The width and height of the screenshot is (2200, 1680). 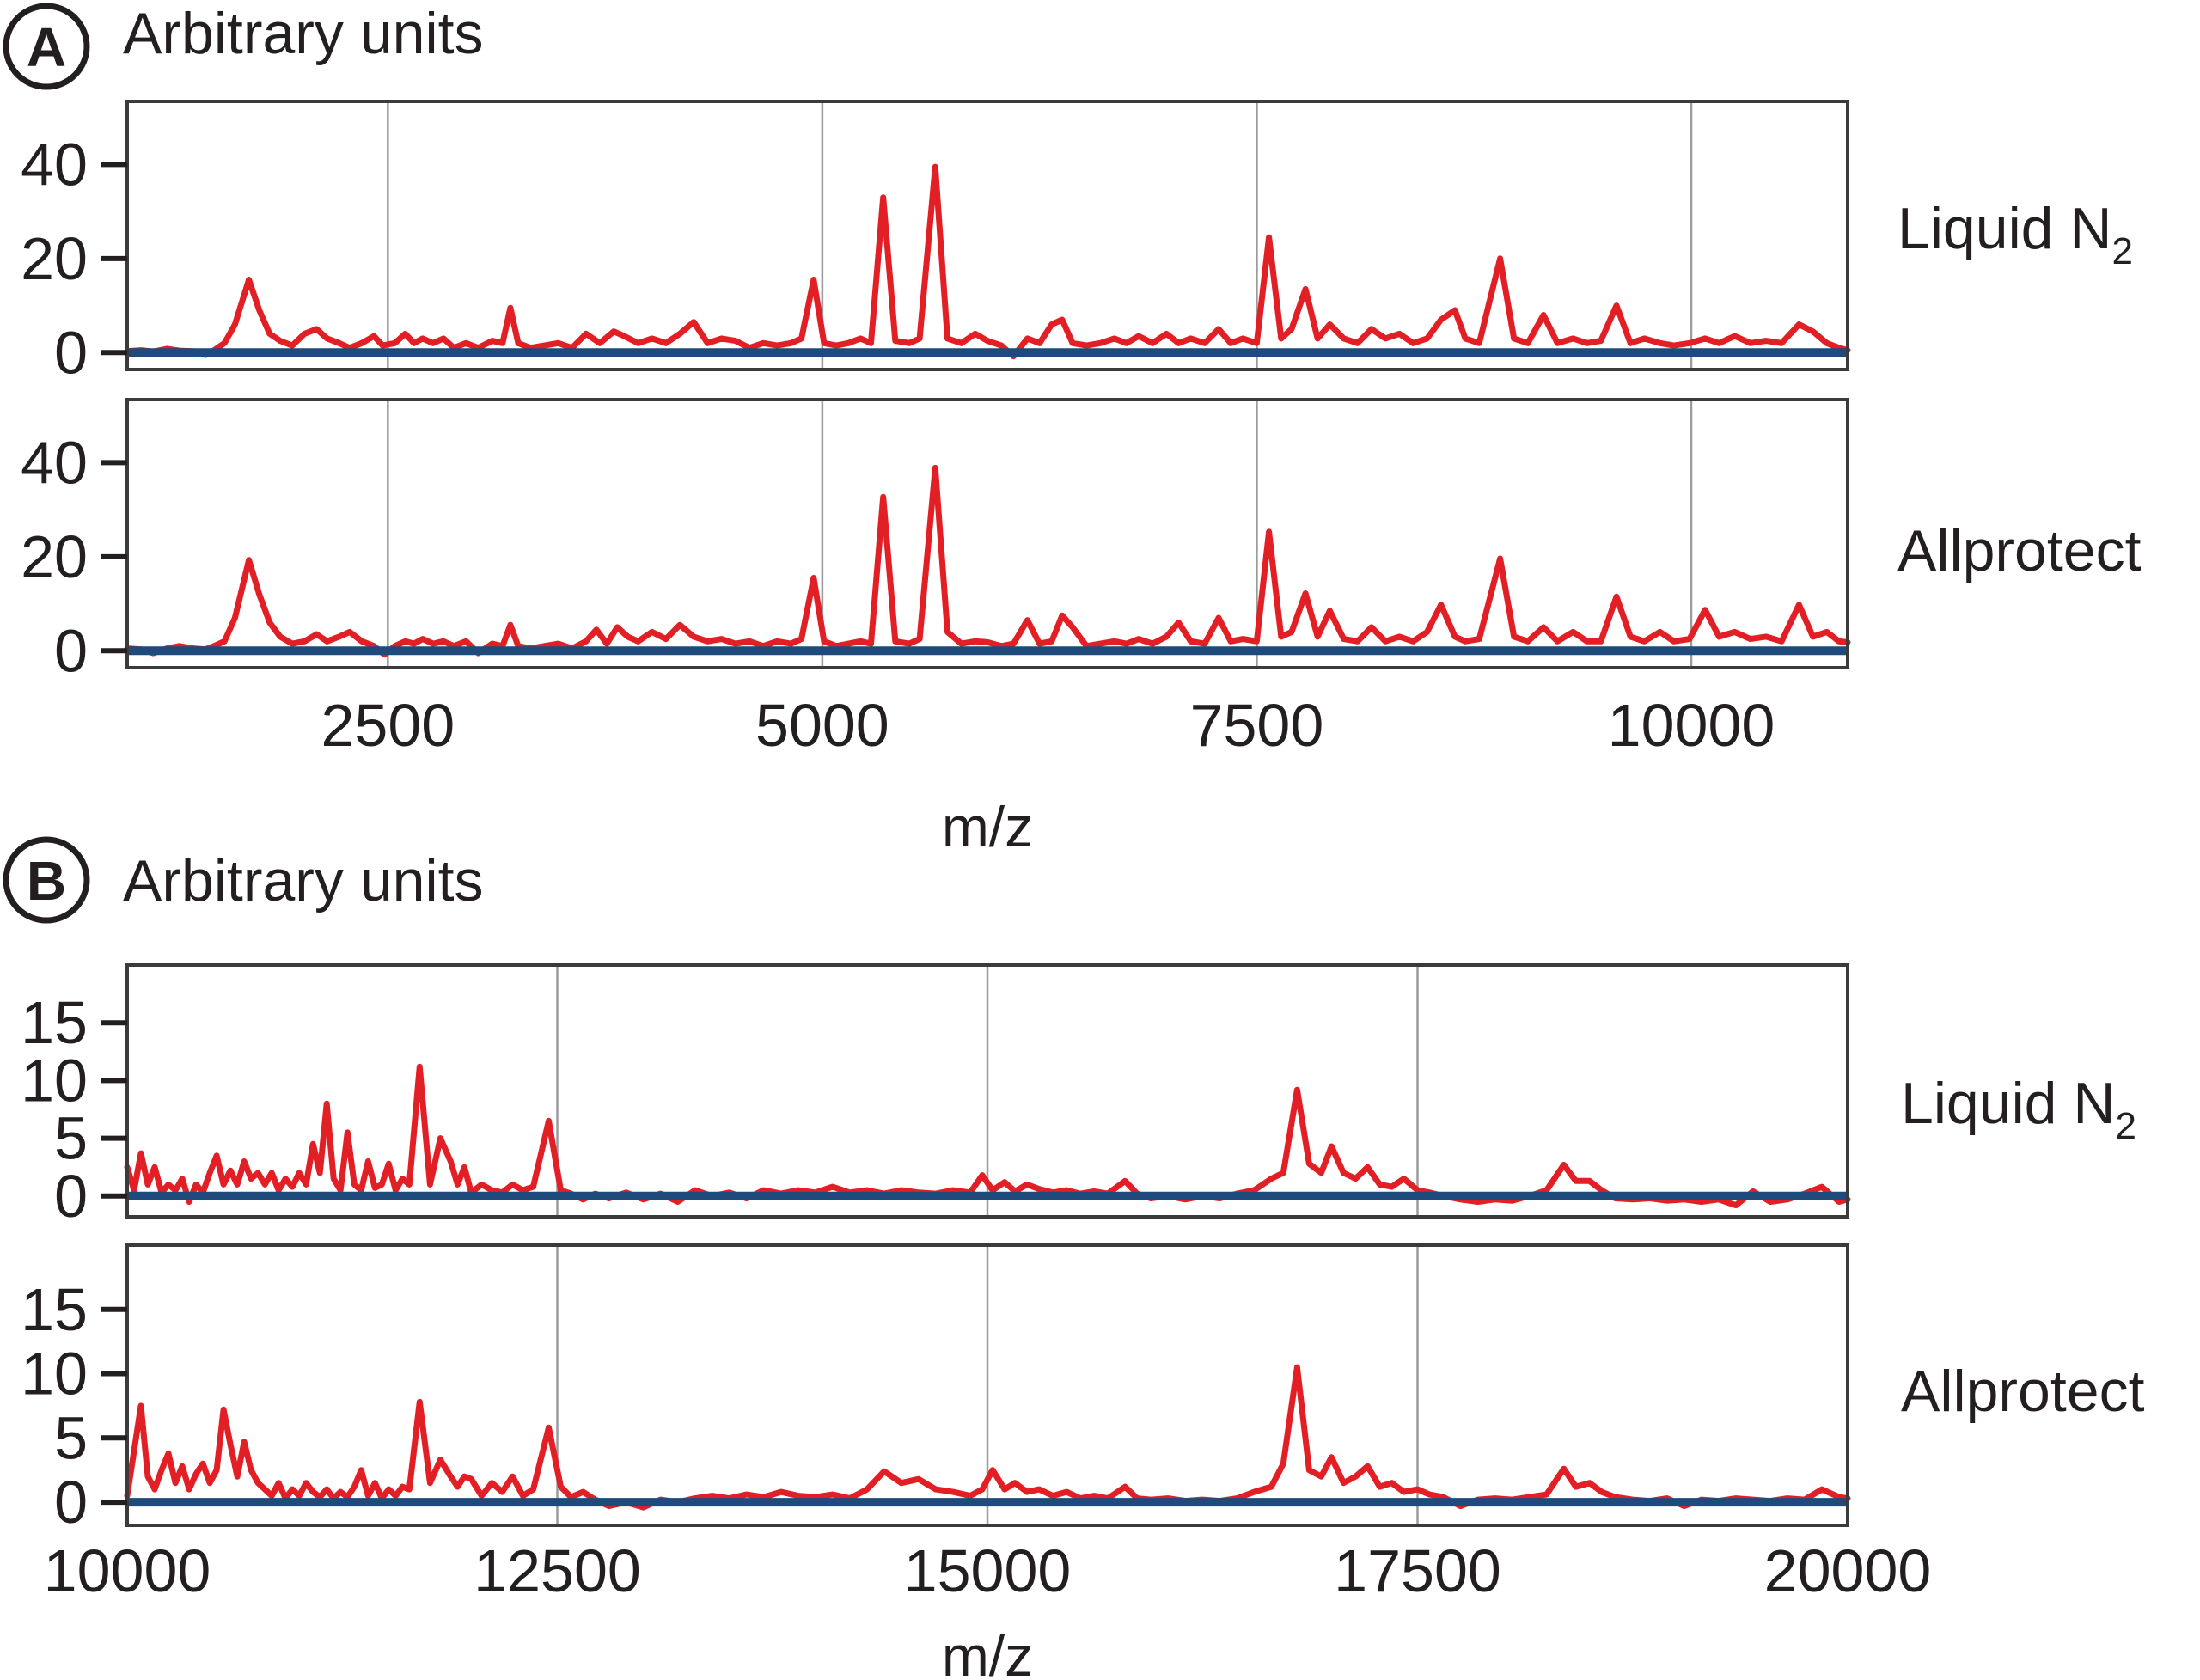 I want to click on y-tick-label-subplot-b1: 5, so click(x=71, y=1139).